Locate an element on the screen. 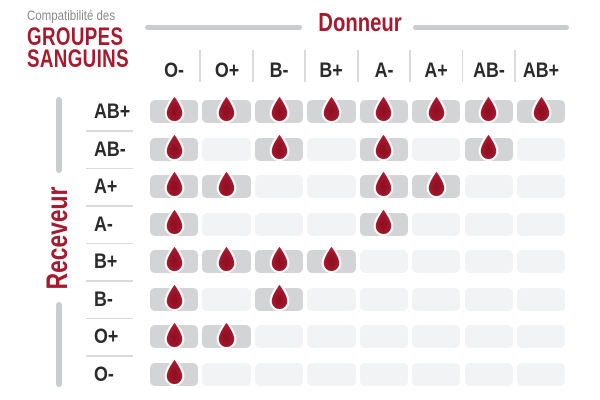  title-line2: SANGUINS is located at coordinates (78, 59).